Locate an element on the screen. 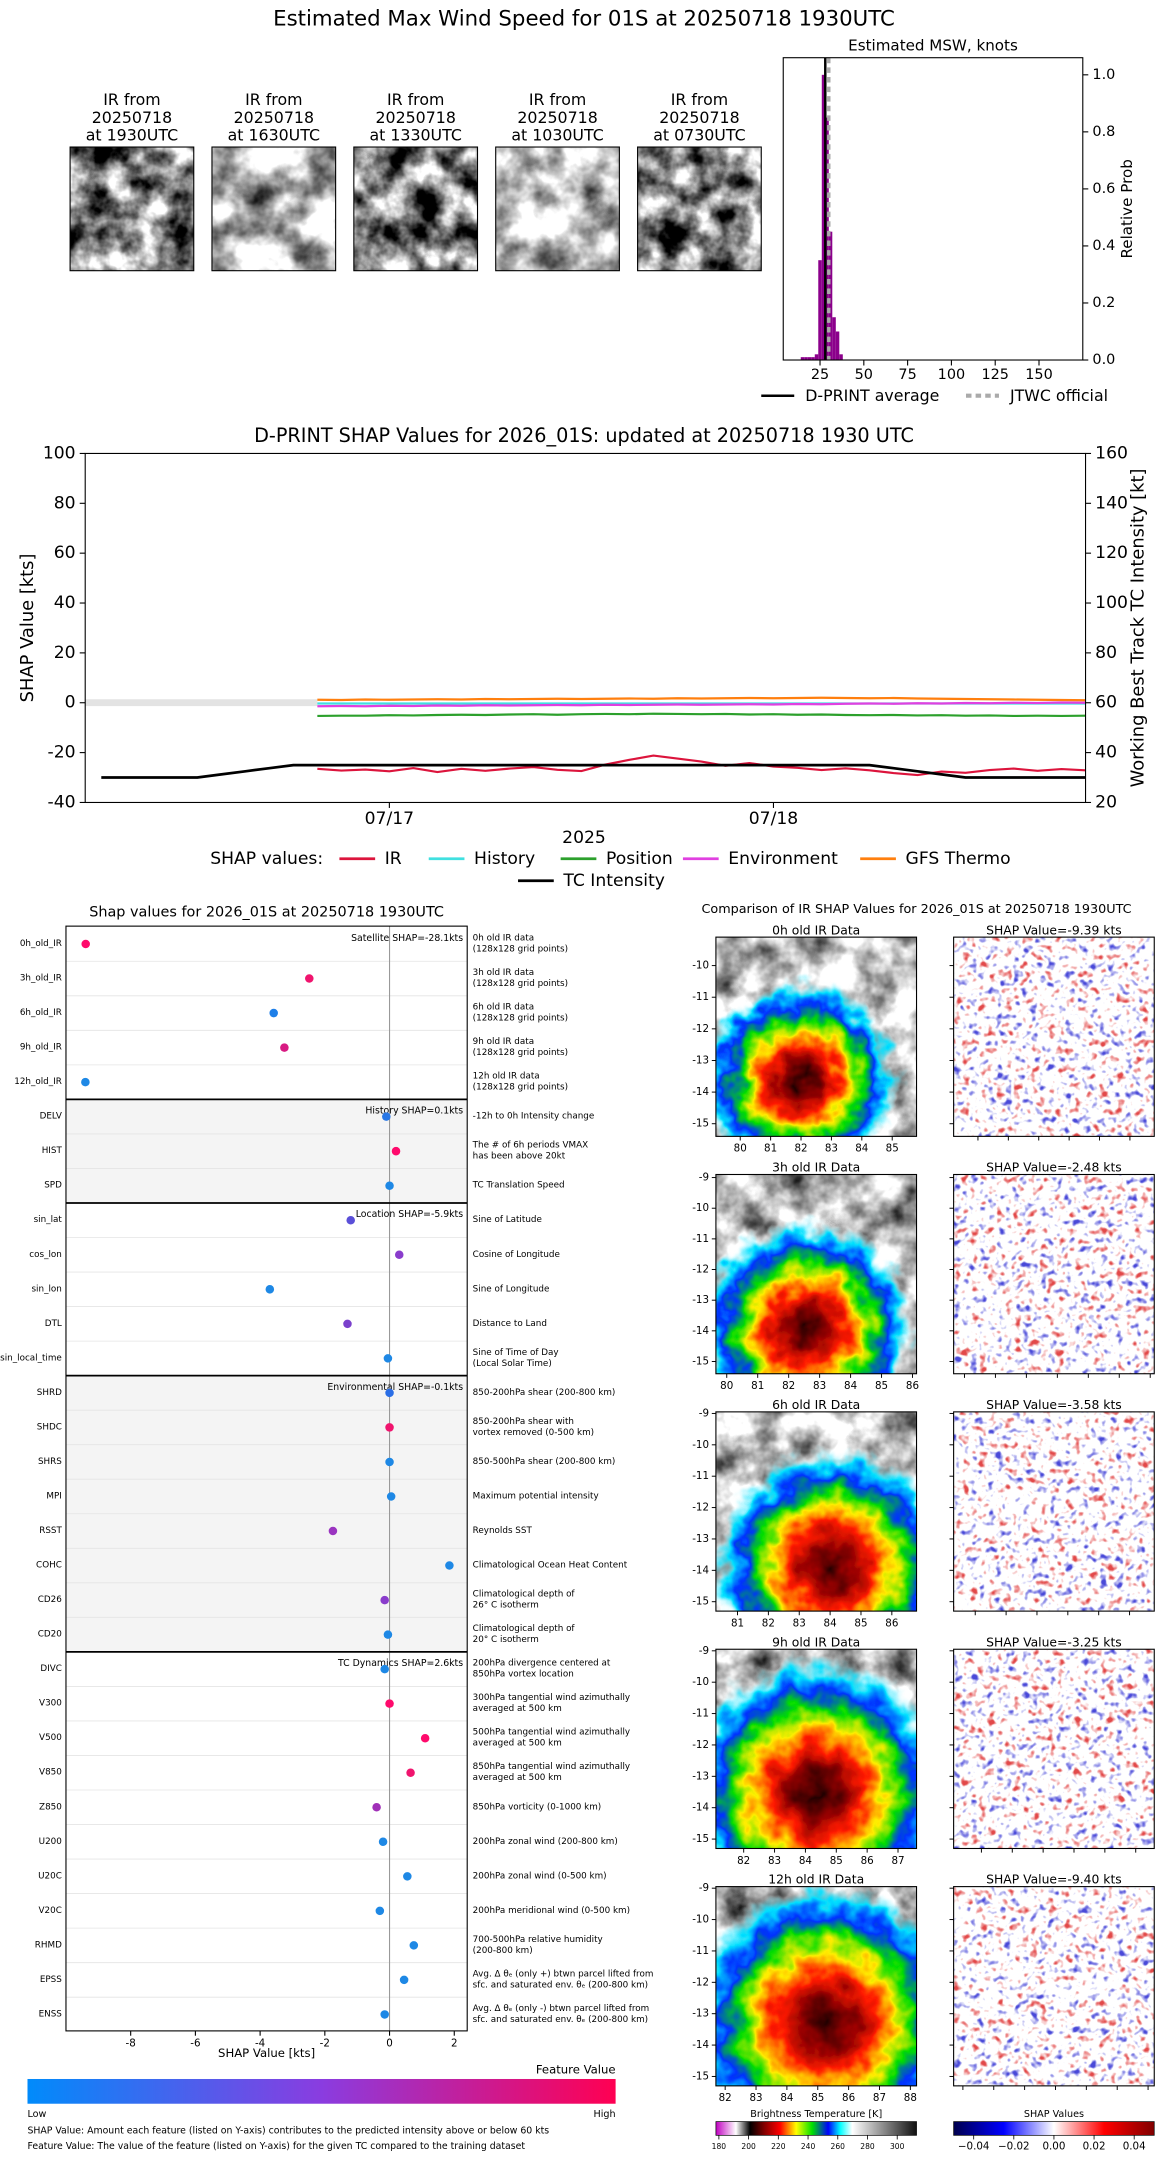 Image resolution: width=1168 pixels, height=2158 pixels. ir-frame is located at coordinates (816, 1036).